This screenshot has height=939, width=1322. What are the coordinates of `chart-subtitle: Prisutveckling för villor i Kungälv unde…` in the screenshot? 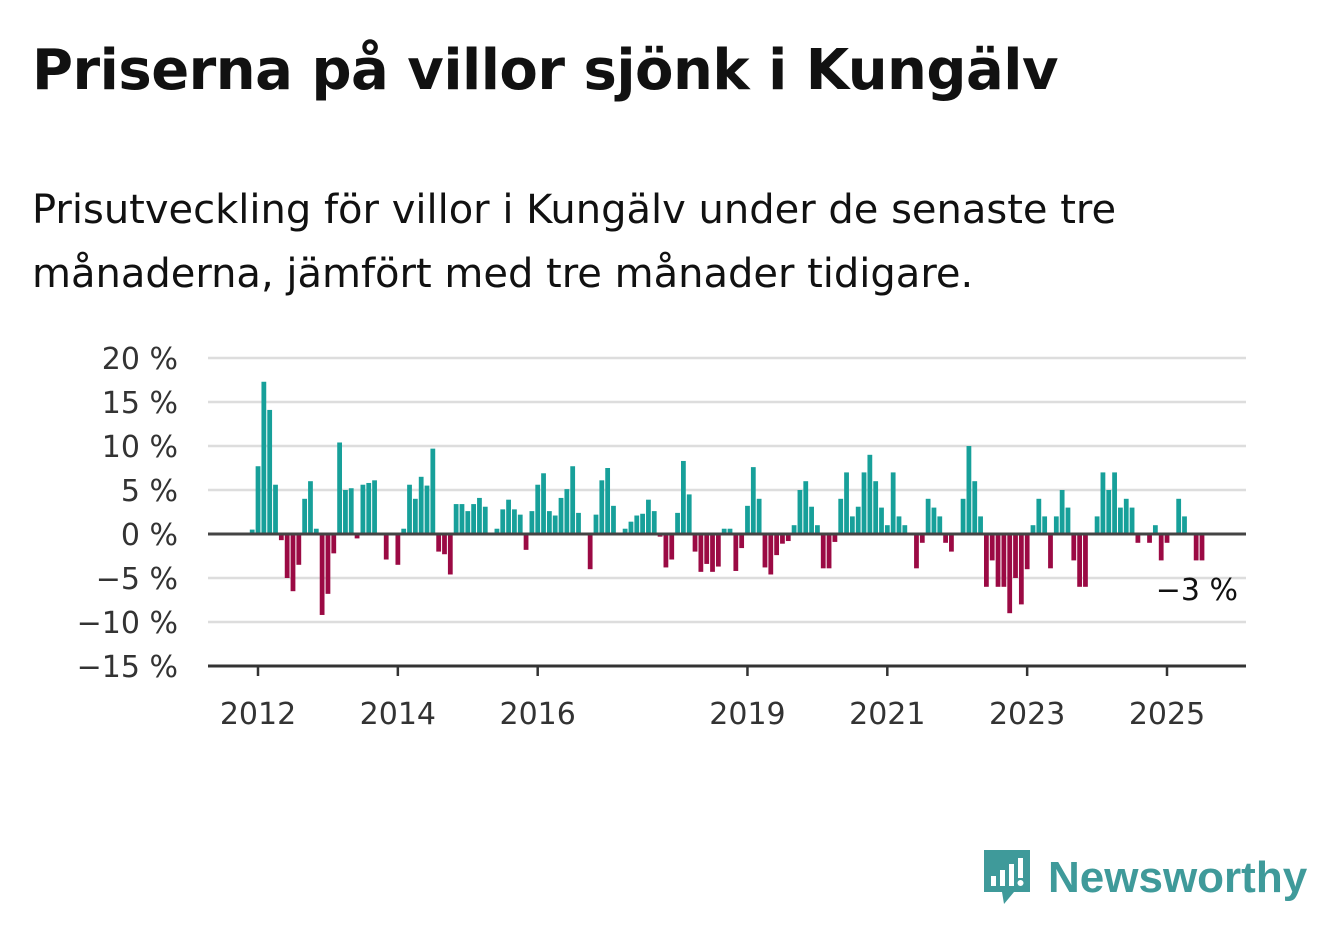 It's located at (574, 242).